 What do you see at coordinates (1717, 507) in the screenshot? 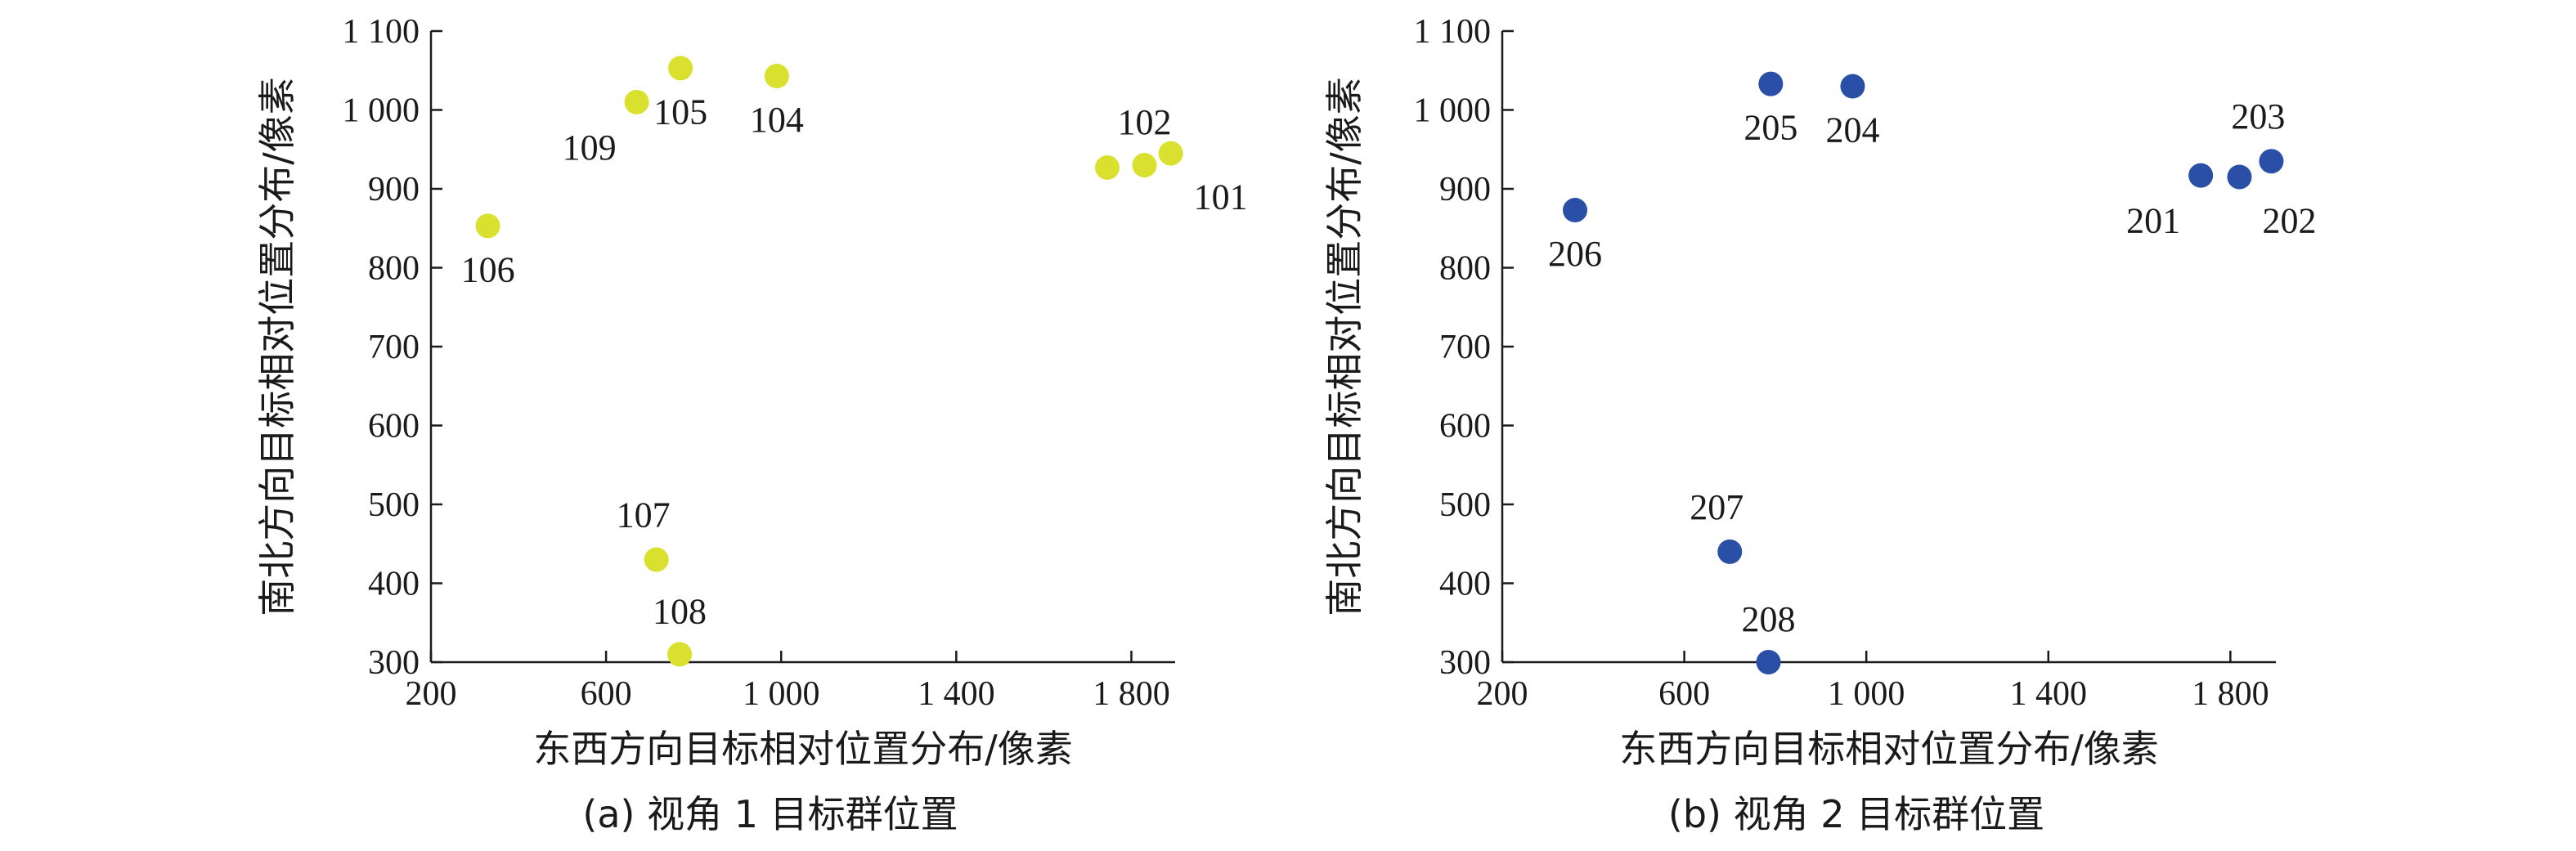
I see `point-label-207: 207` at bounding box center [1717, 507].